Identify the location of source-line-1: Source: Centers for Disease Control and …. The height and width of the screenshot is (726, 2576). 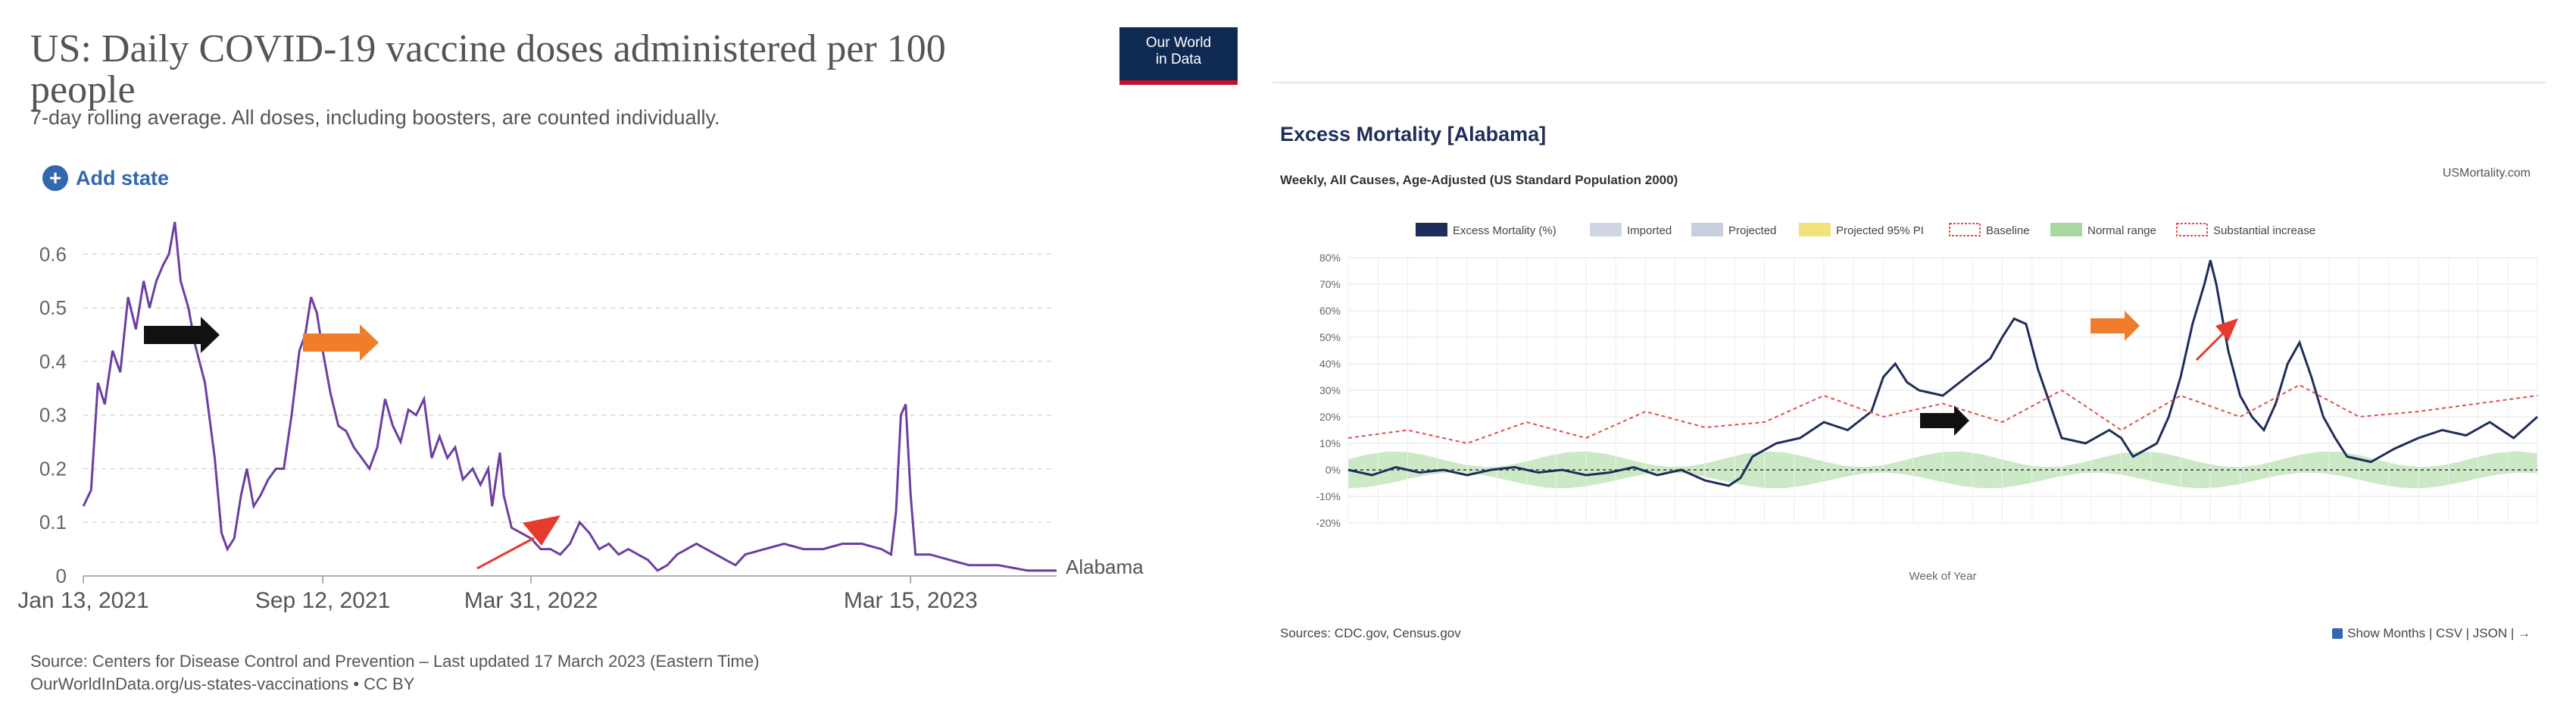
(395, 661).